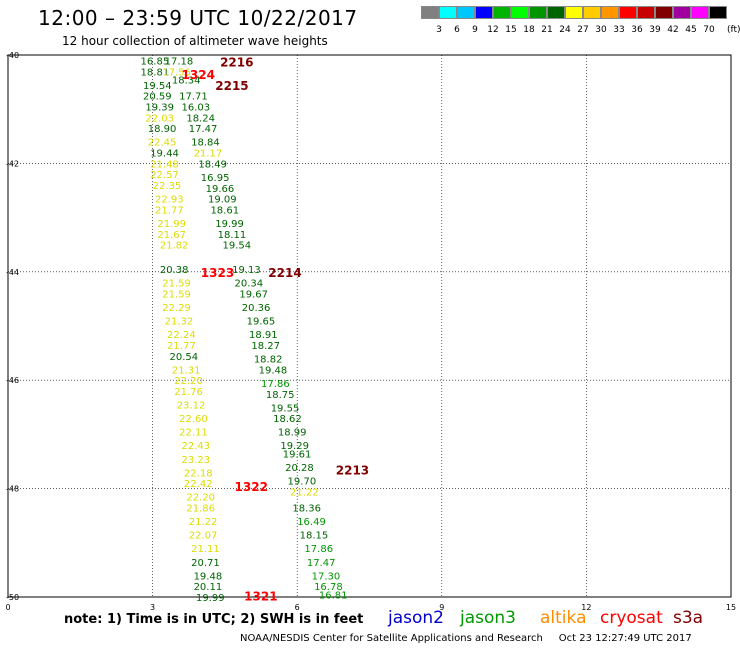 The height and width of the screenshot is (650, 740). What do you see at coordinates (205, 143) in the screenshot?
I see `wave-height-value: 18.84` at bounding box center [205, 143].